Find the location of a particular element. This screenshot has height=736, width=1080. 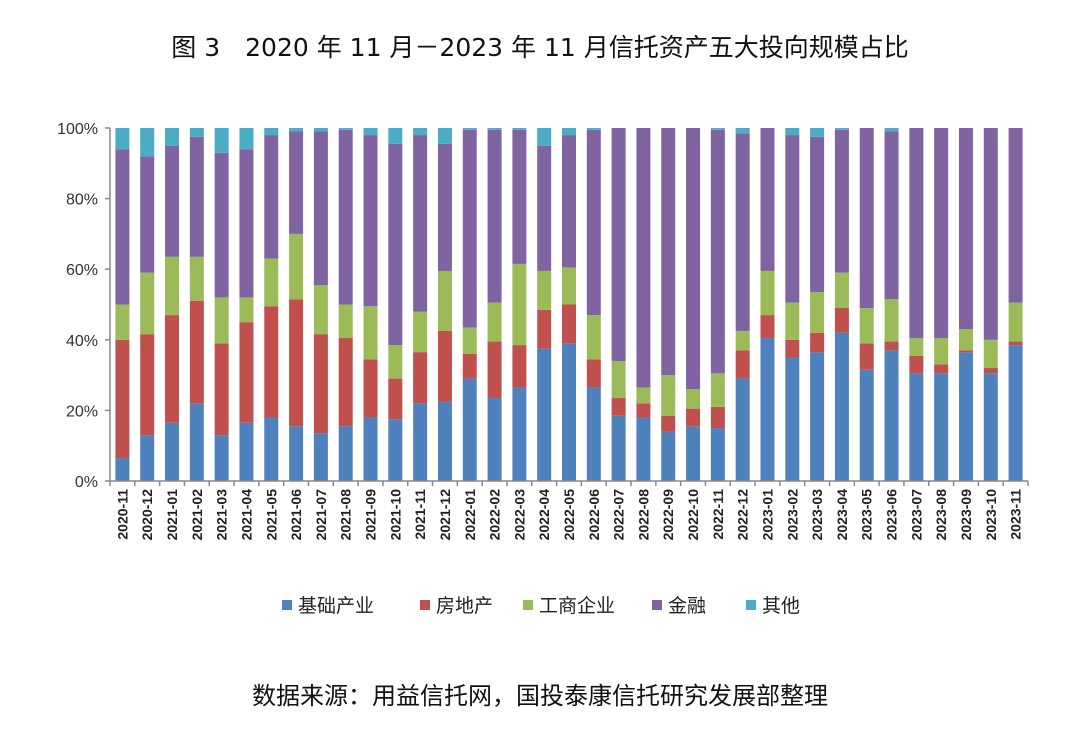

x-tick-label: 2021-01 is located at coordinates (172, 515).